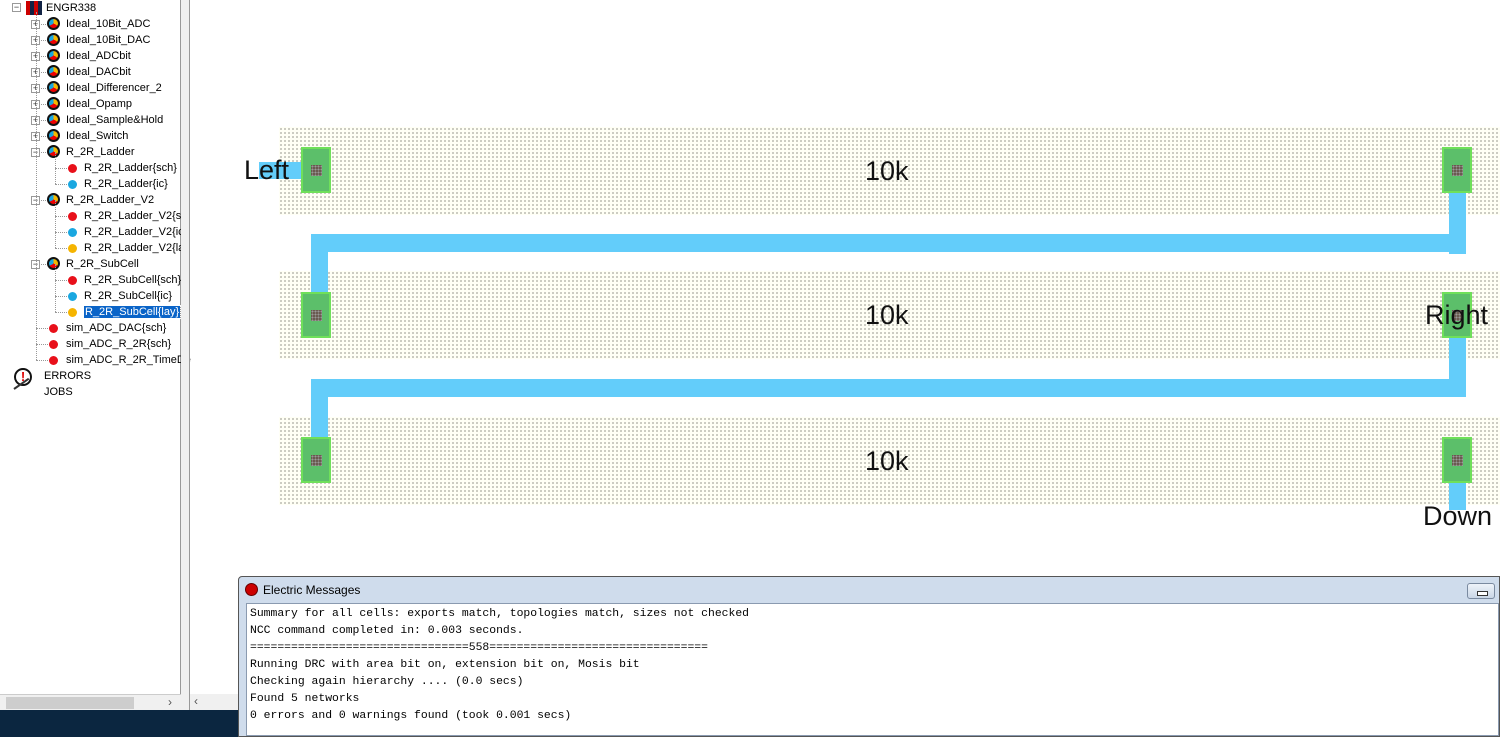 This screenshot has width=1500, height=737. I want to click on tree-item-cell: Ideal_Differencer_2, so click(114, 88).